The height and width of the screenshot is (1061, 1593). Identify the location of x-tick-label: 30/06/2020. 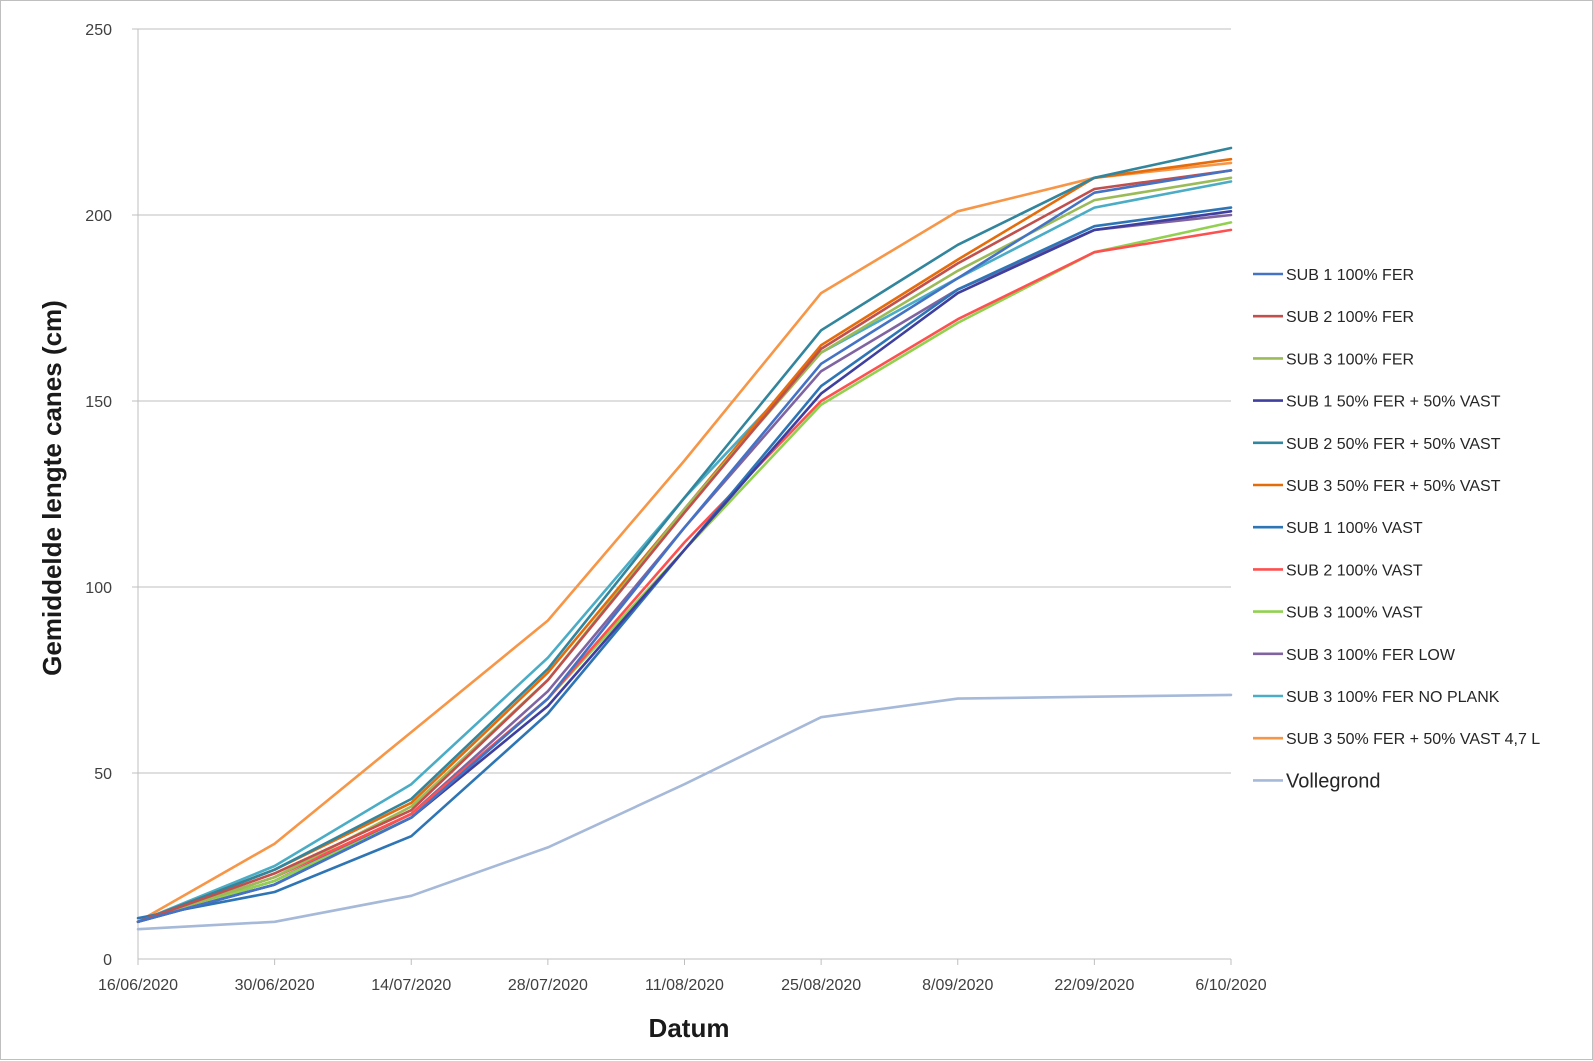
(275, 985).